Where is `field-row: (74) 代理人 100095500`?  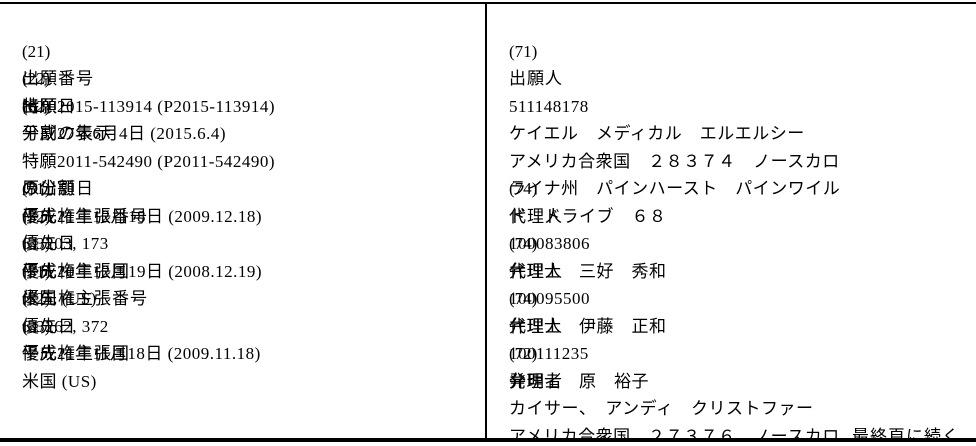
field-row: (74) 代理人 100095500 is located at coordinates (731, 255).